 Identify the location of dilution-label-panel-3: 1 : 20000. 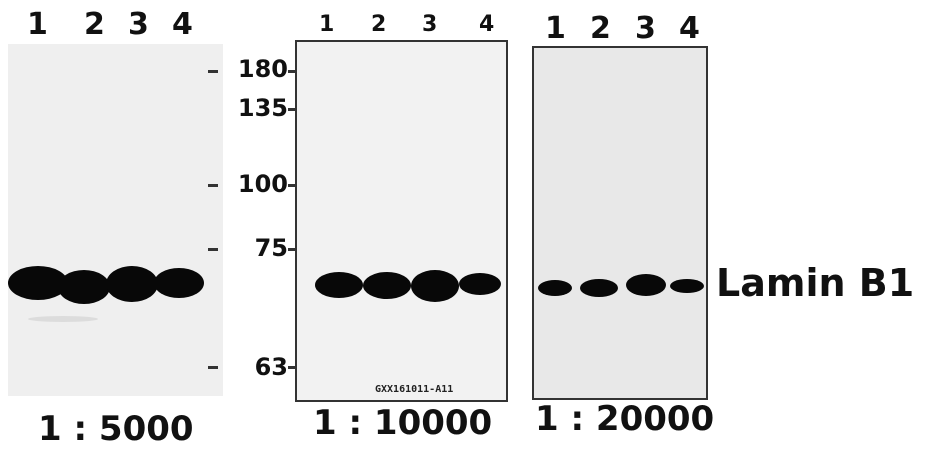
(625, 419).